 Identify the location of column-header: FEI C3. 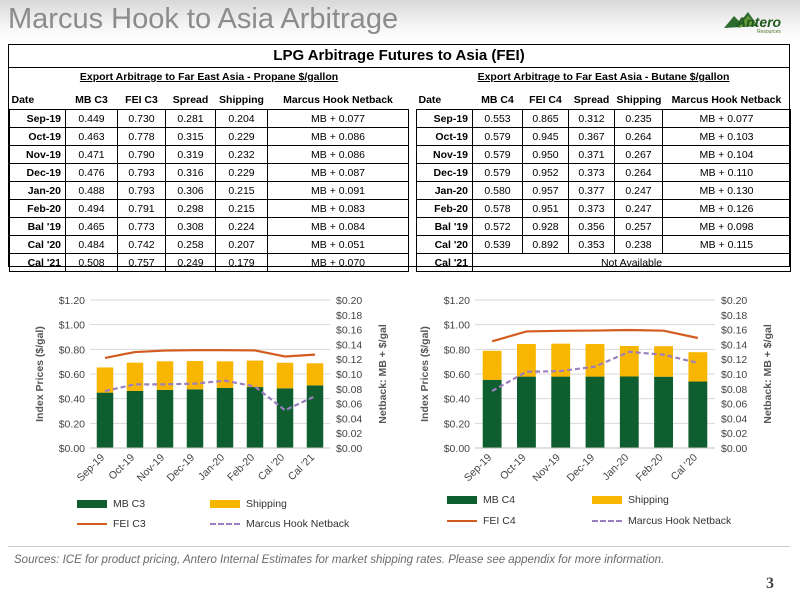
(141, 100).